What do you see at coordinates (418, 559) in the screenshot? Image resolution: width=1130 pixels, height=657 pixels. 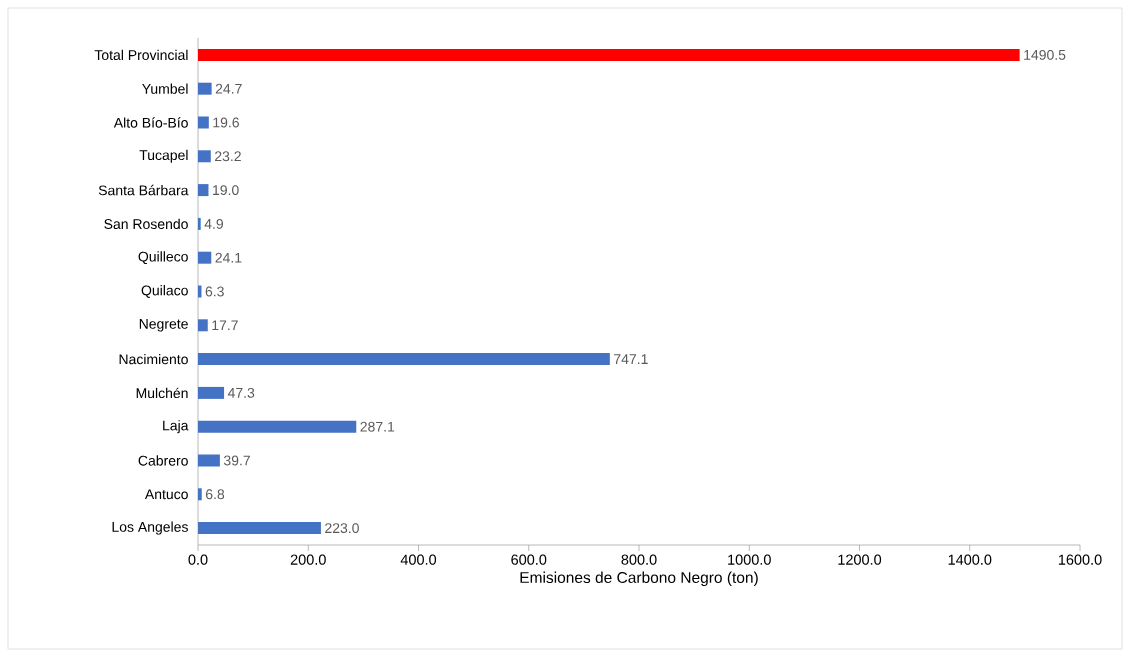 I see `x-tick-label: 400.0` at bounding box center [418, 559].